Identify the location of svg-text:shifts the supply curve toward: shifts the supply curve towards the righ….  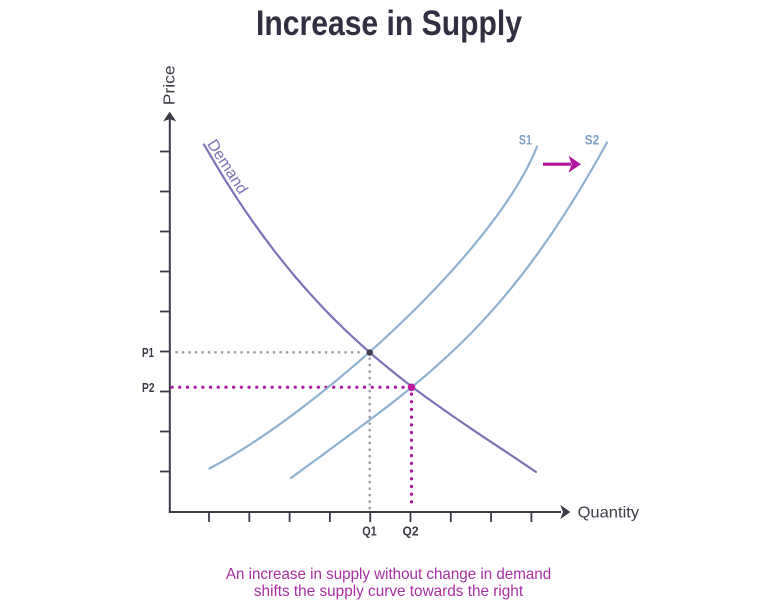
(389, 591).